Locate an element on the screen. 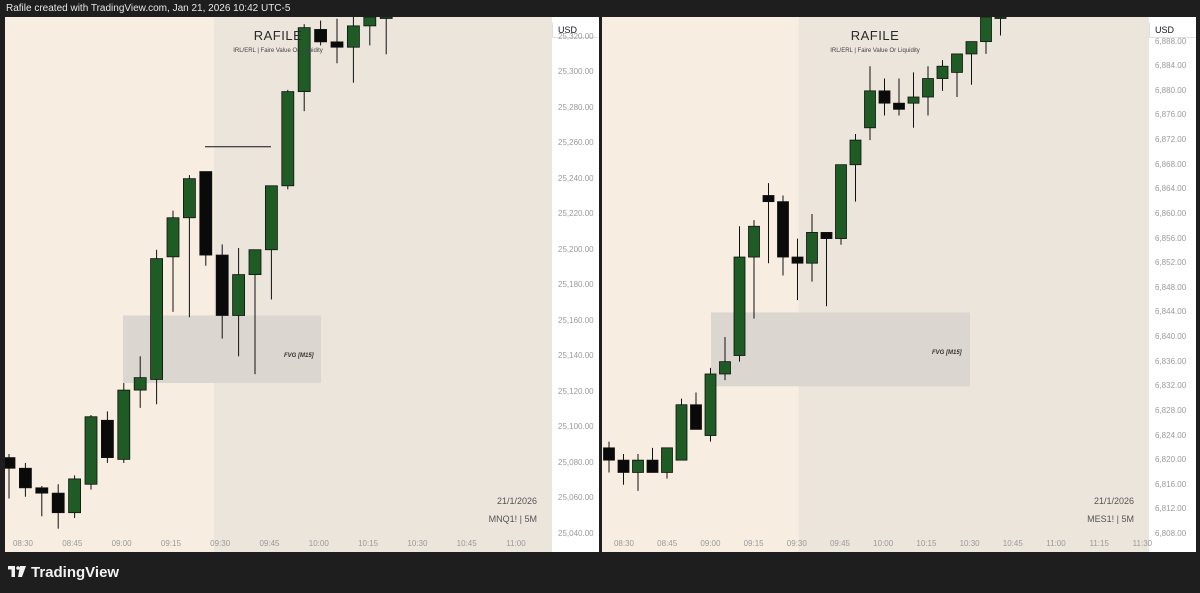 This screenshot has height=593, width=1200. price-tick-label: 6,872.00 is located at coordinates (1171, 140).